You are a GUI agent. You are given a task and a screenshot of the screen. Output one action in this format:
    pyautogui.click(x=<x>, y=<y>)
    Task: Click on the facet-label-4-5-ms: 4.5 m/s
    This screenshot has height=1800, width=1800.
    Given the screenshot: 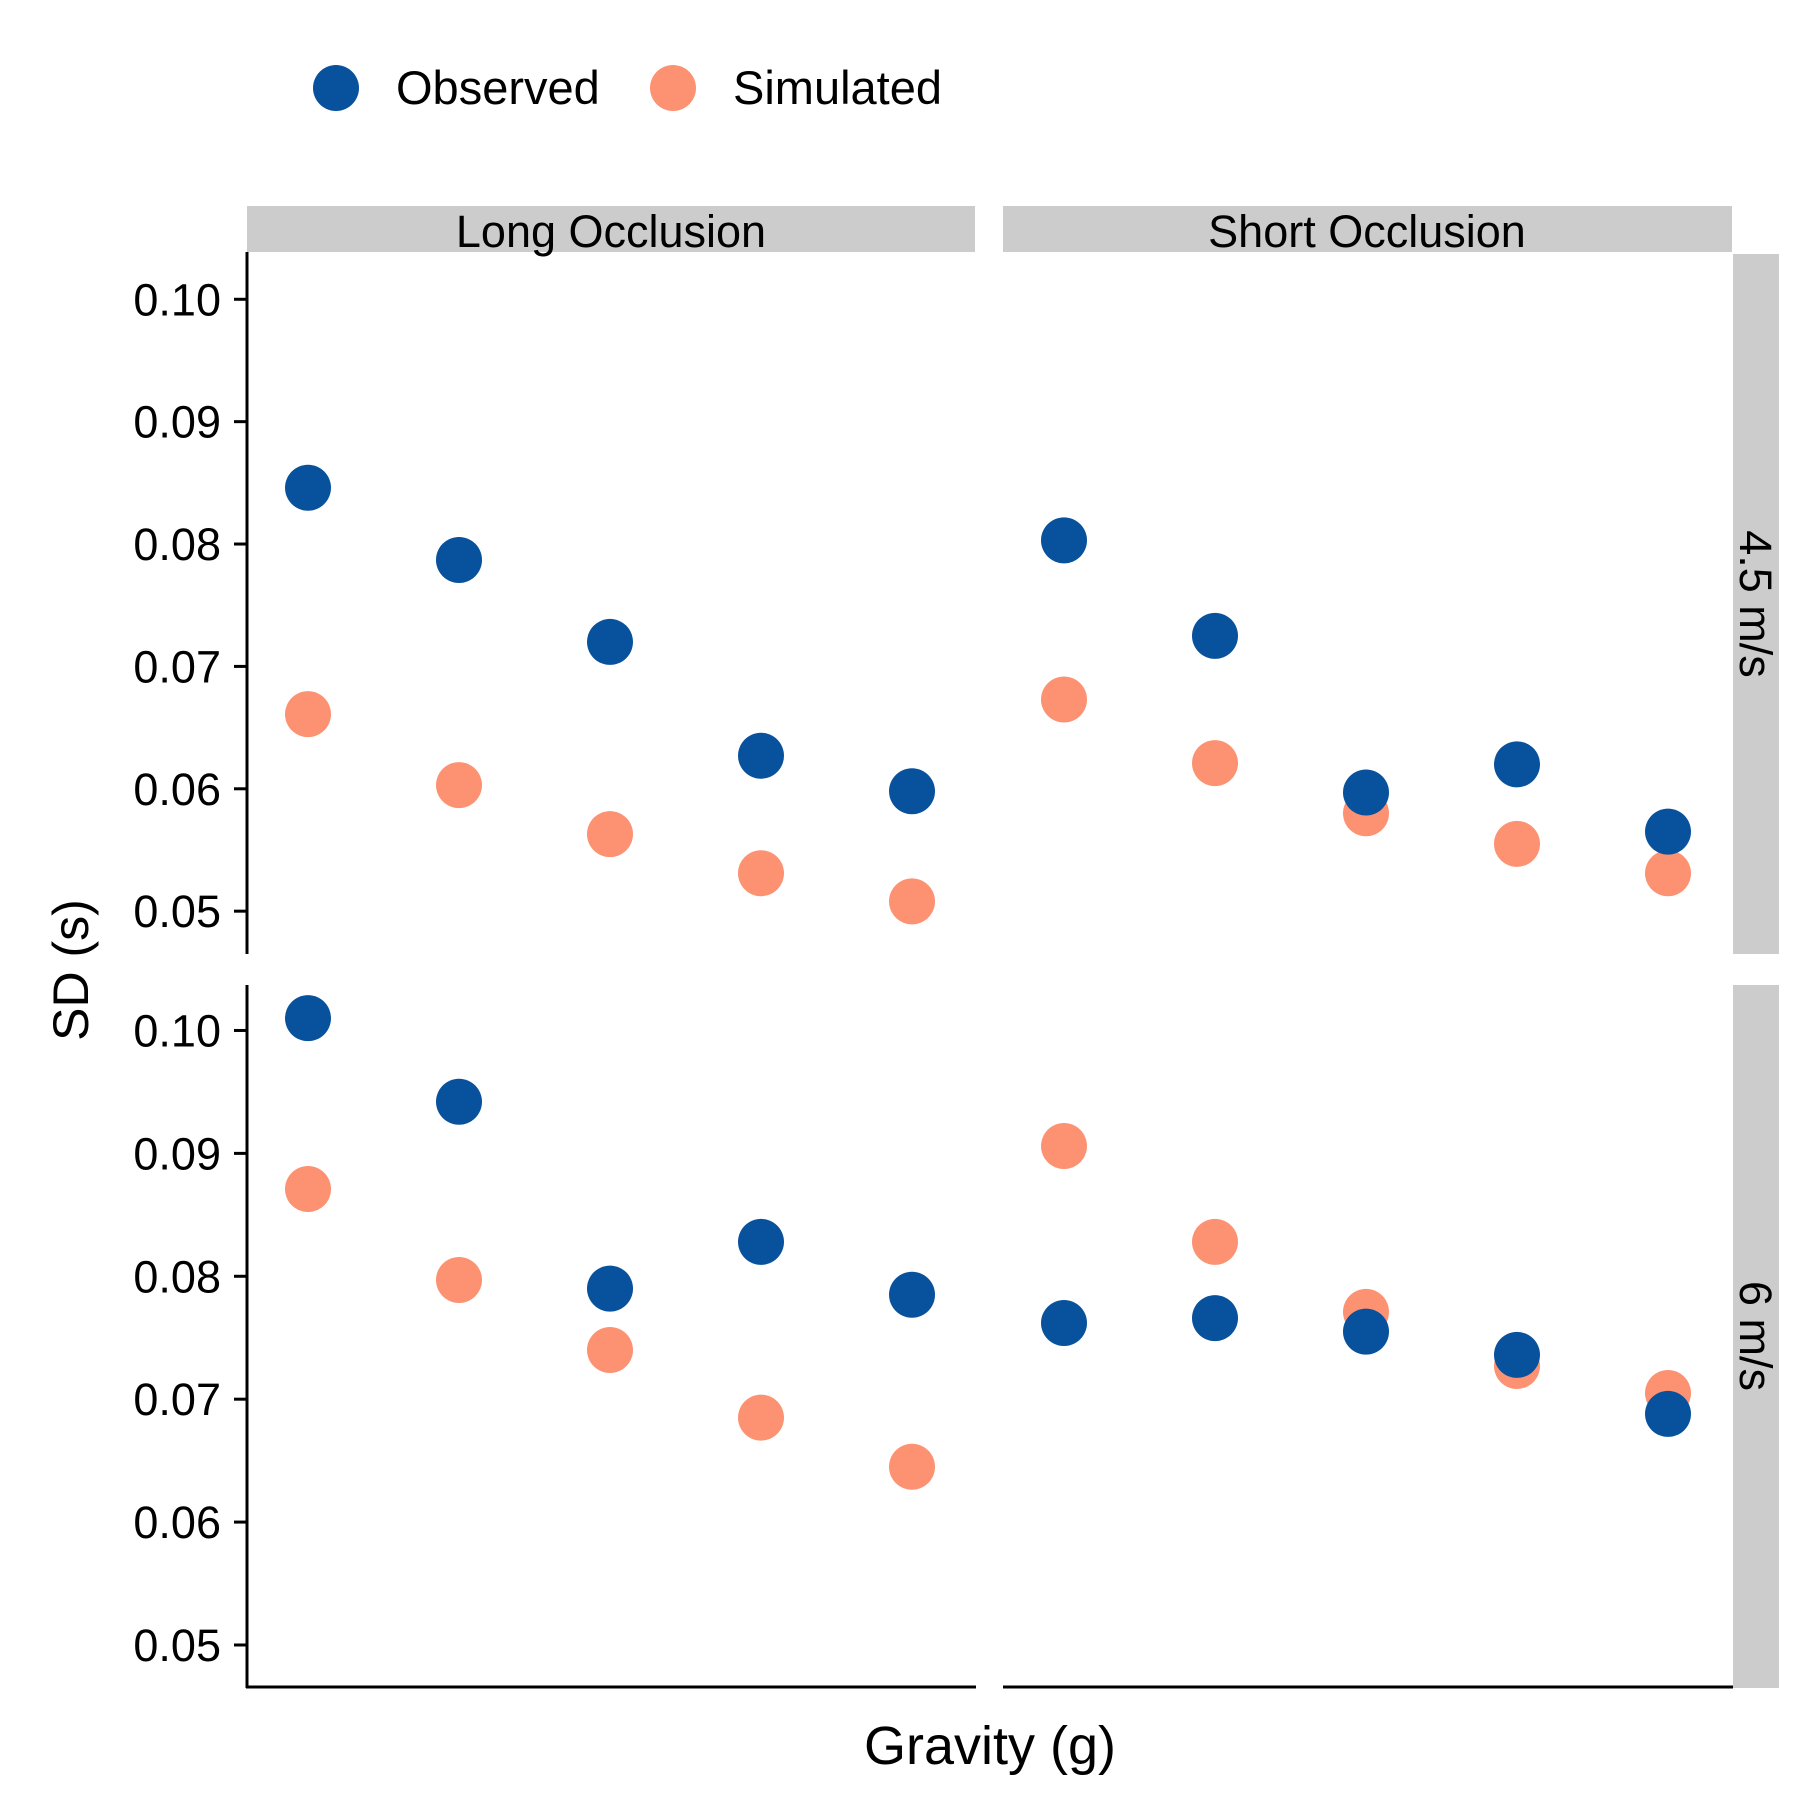 What is the action you would take?
    pyautogui.click(x=1755, y=604)
    